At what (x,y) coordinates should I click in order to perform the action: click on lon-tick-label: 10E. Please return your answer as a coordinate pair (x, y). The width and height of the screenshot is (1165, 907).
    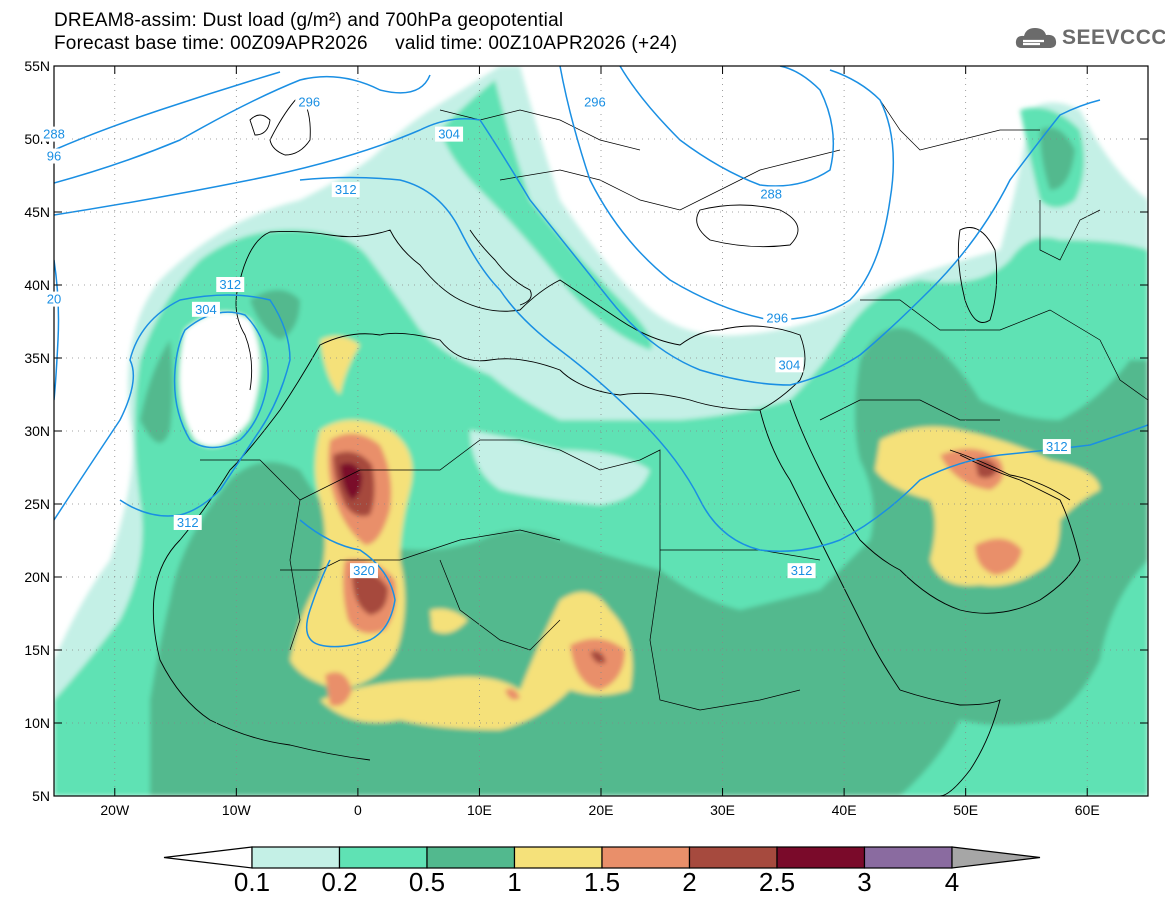
    Looking at the image, I should click on (479, 810).